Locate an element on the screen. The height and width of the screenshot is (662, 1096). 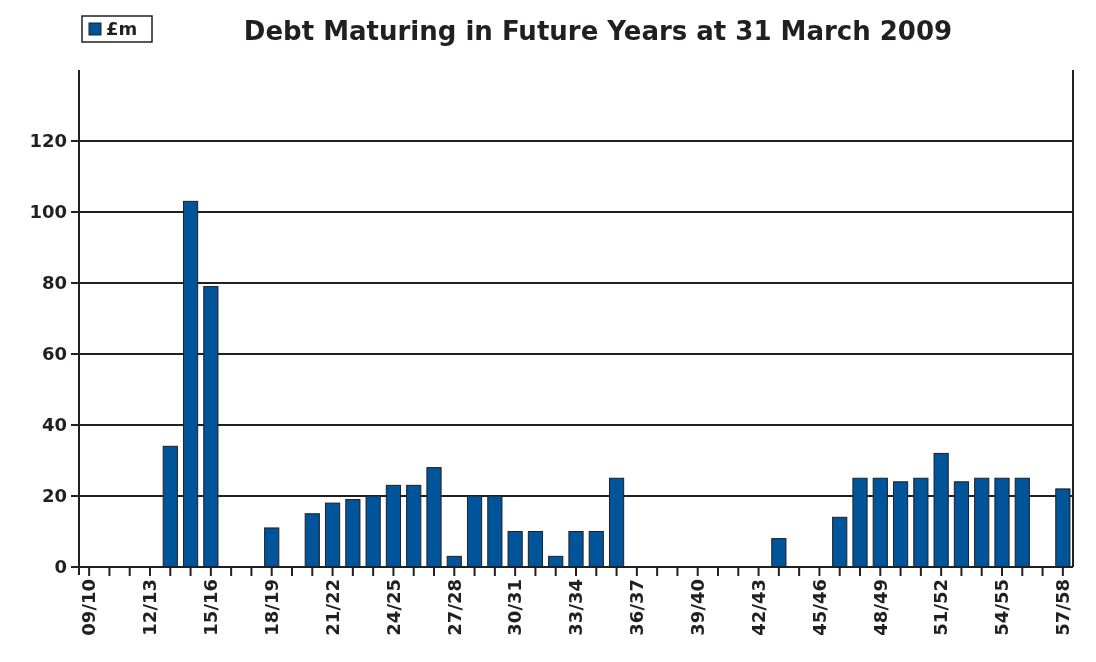
y-tick-label: 20 is located at coordinates (54, 496).